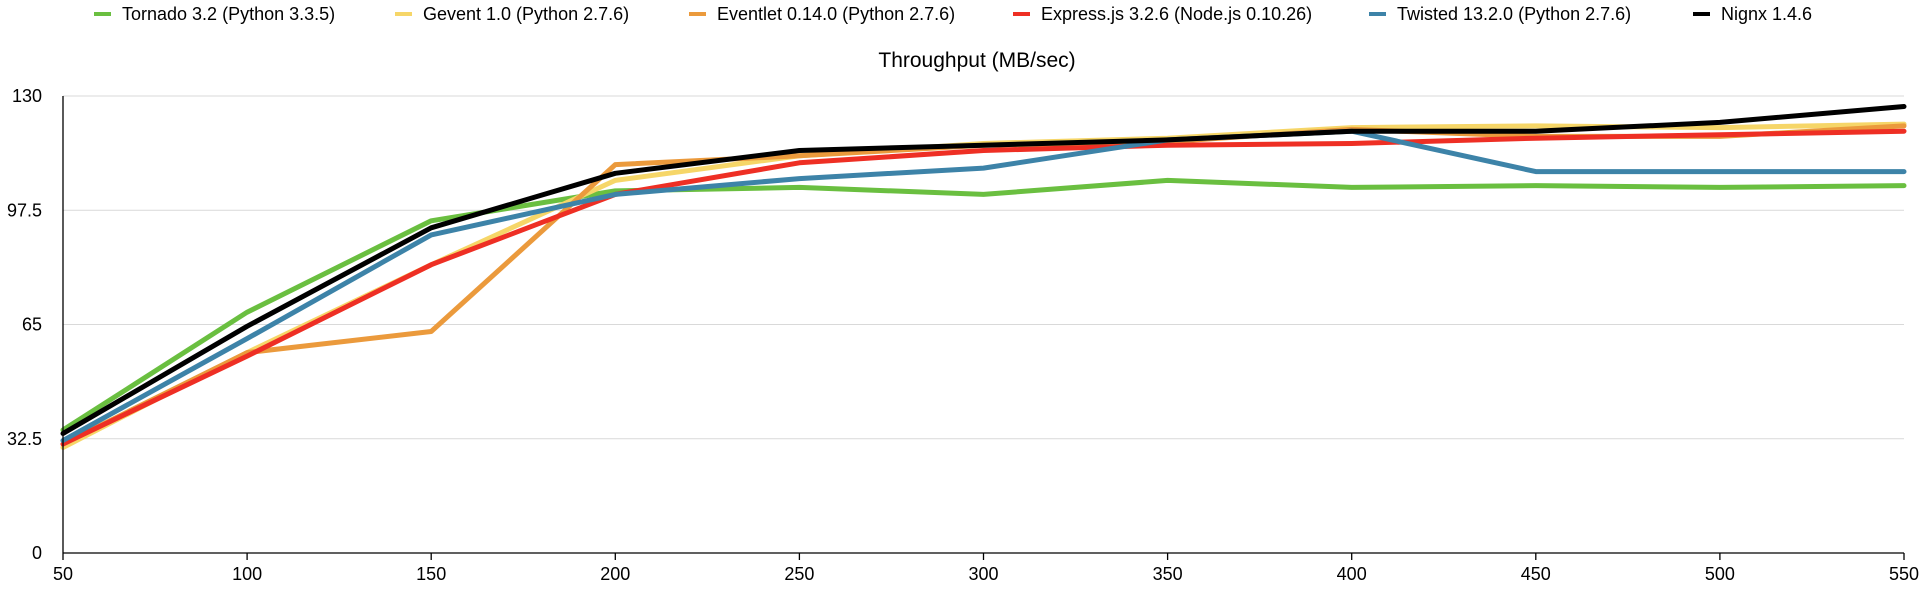 This screenshot has width=1920, height=592. Describe the element at coordinates (27, 96) in the screenshot. I see `y-tick-label: 130` at that location.